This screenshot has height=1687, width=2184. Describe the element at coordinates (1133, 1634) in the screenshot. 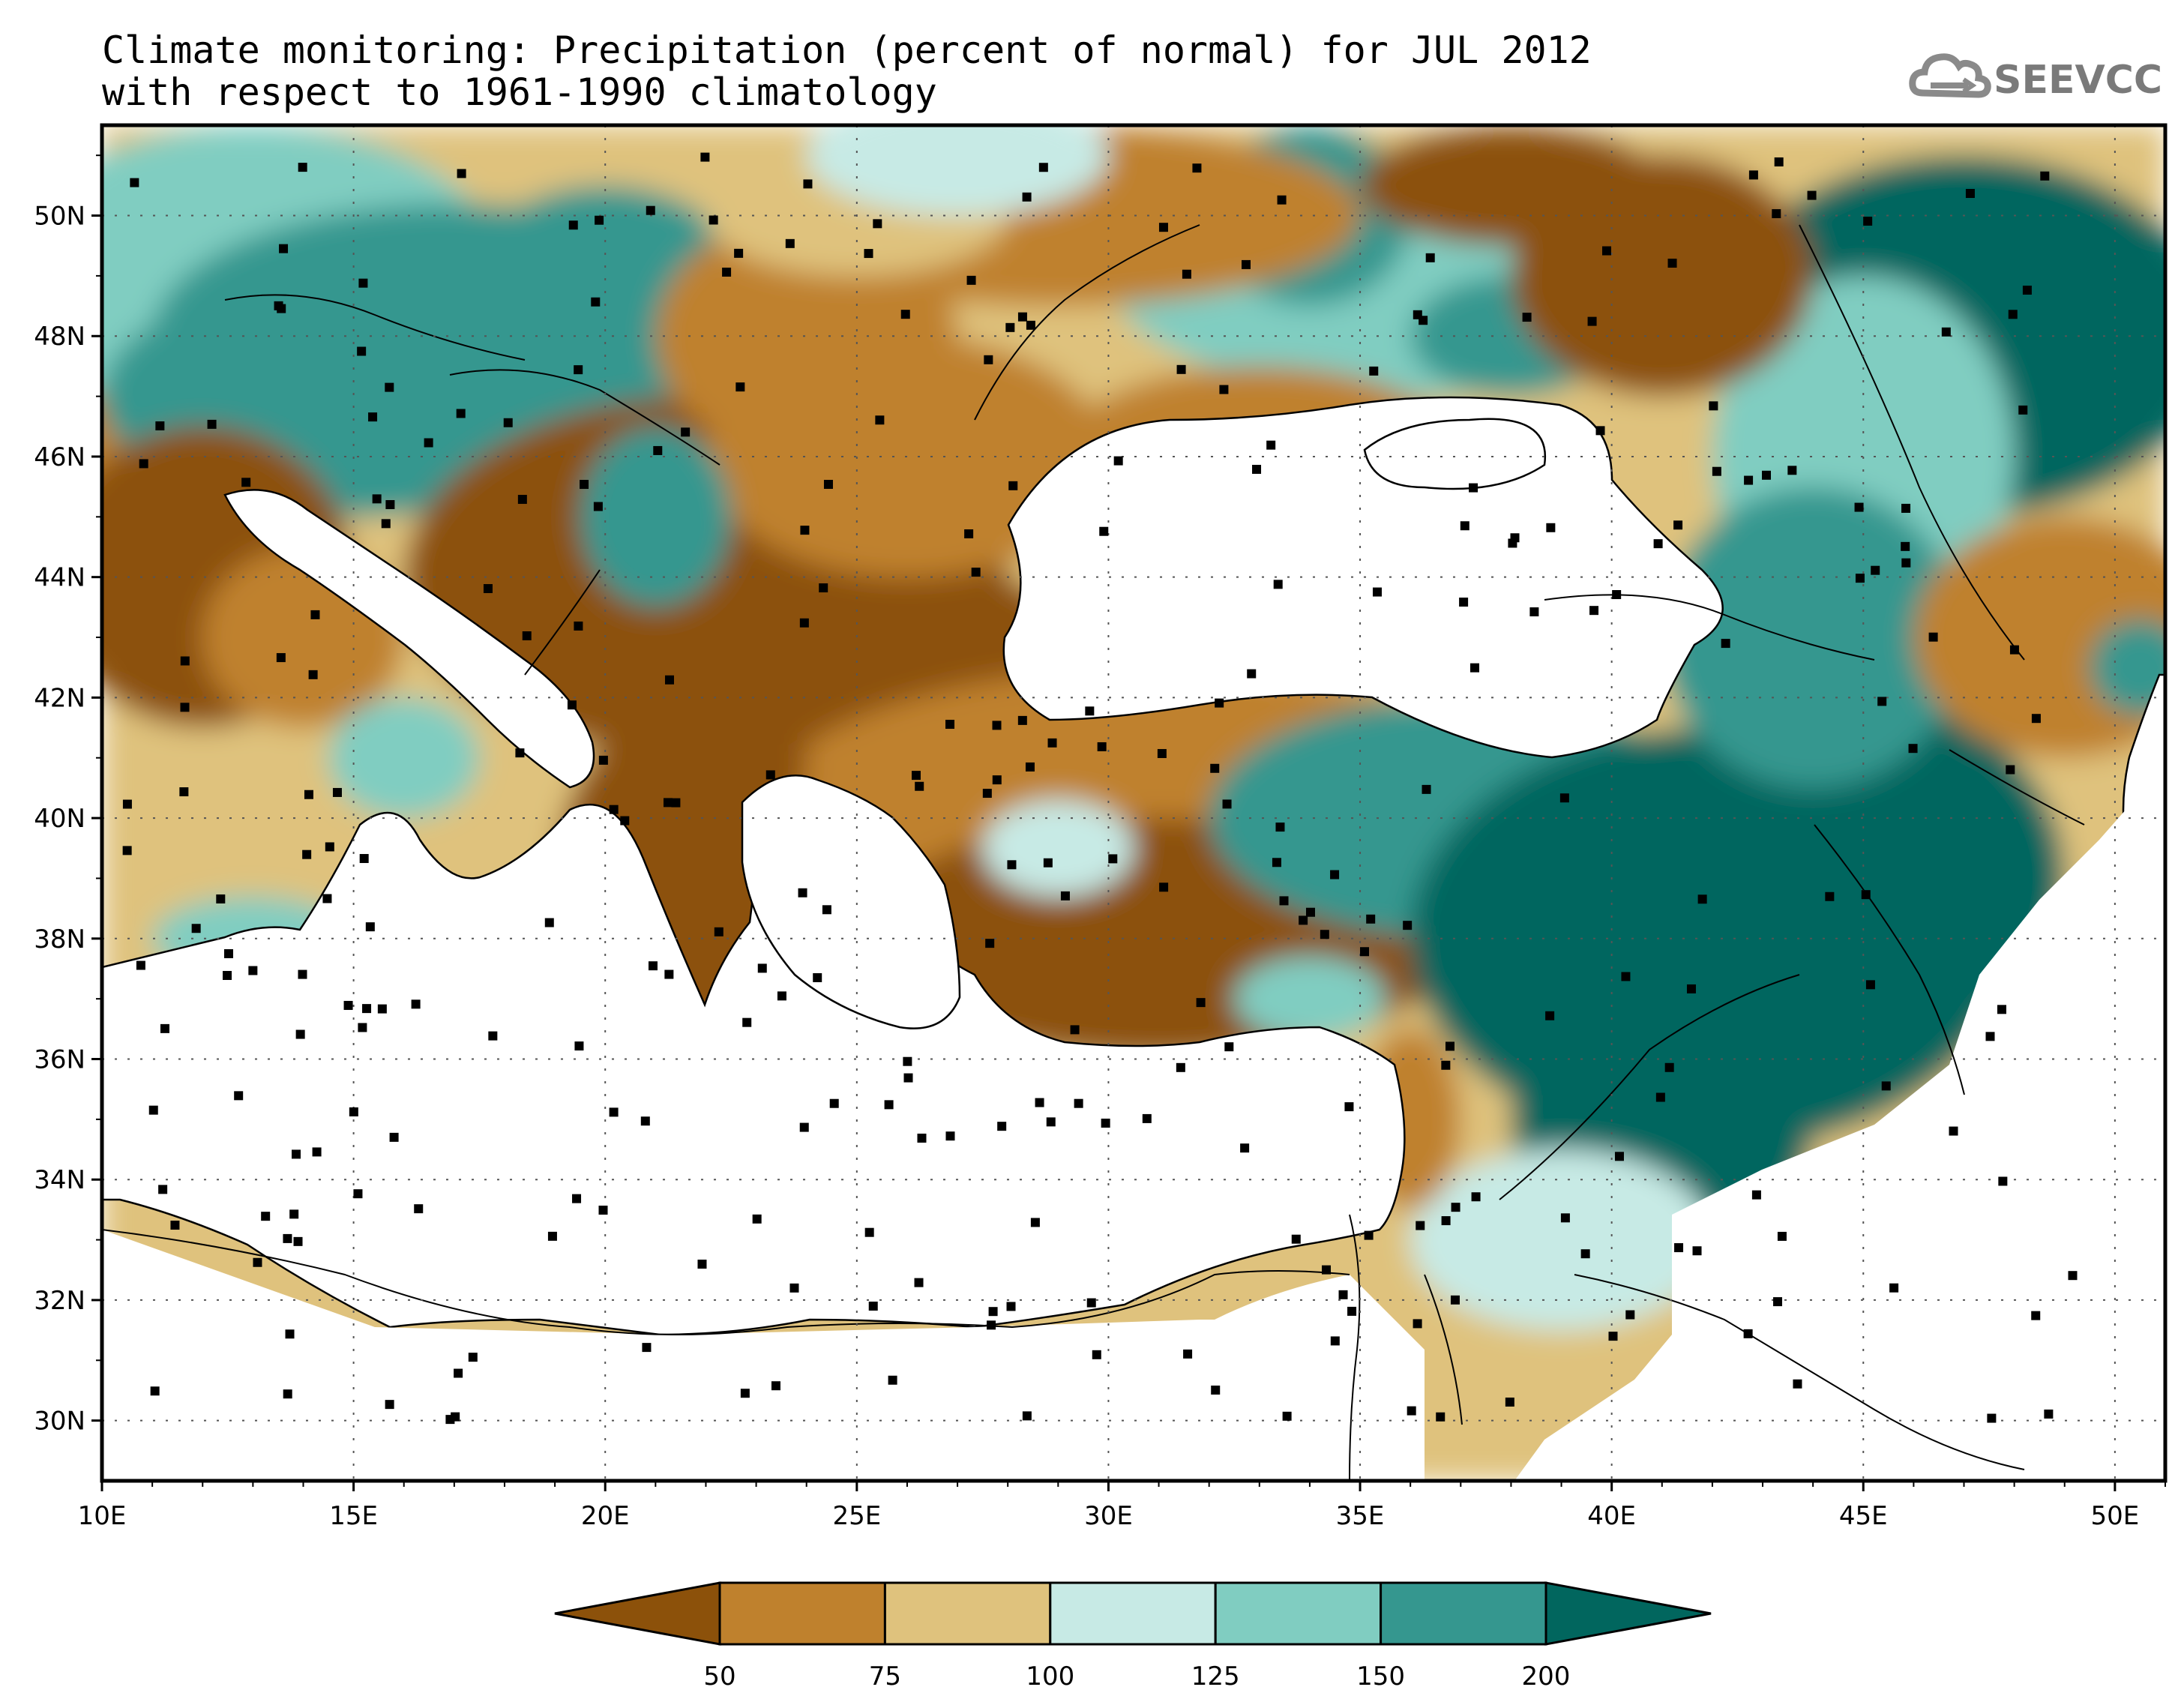

I see `colorbar: 50 75 100 125 150 200` at that location.